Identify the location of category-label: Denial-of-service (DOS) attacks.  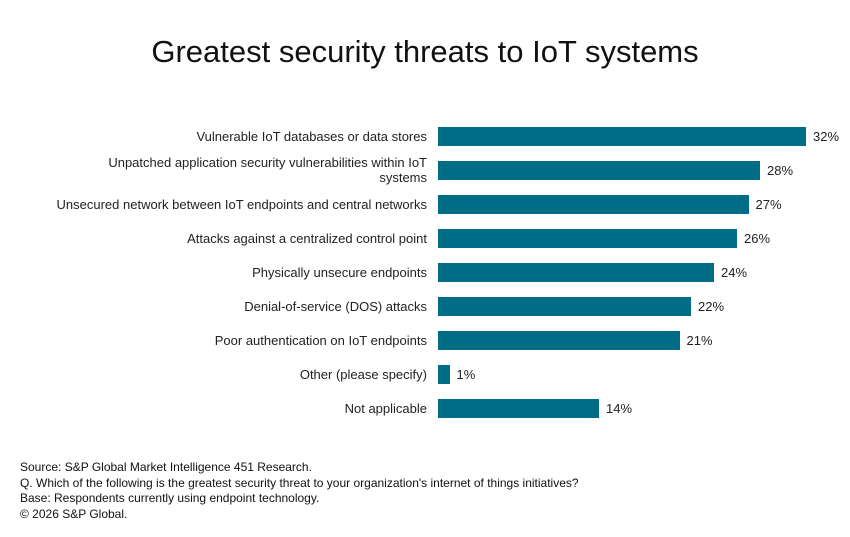
(335, 306).